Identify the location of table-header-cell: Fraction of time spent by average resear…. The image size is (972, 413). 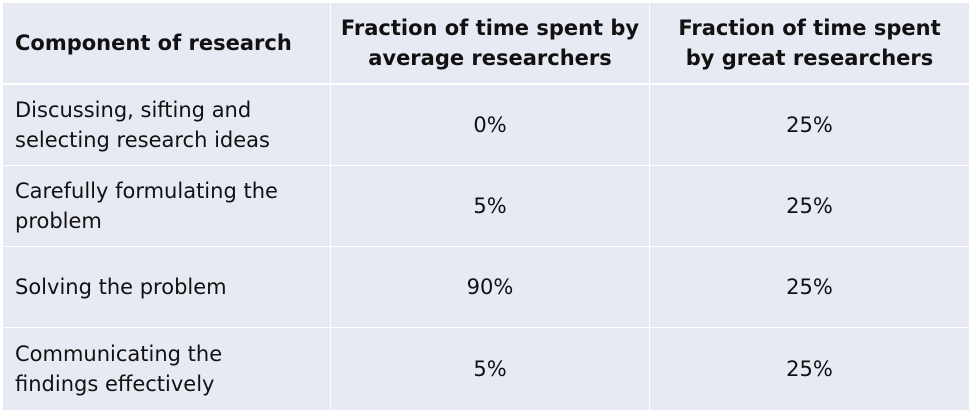
(490, 44).